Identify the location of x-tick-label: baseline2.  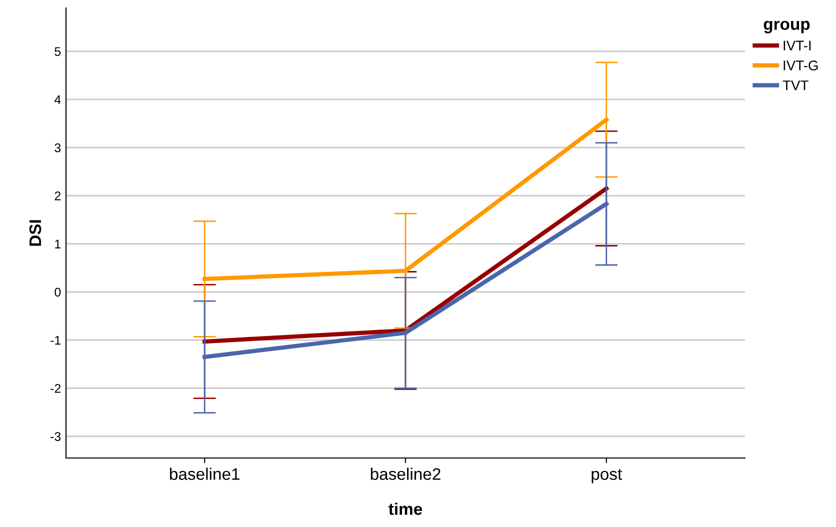
(405, 474).